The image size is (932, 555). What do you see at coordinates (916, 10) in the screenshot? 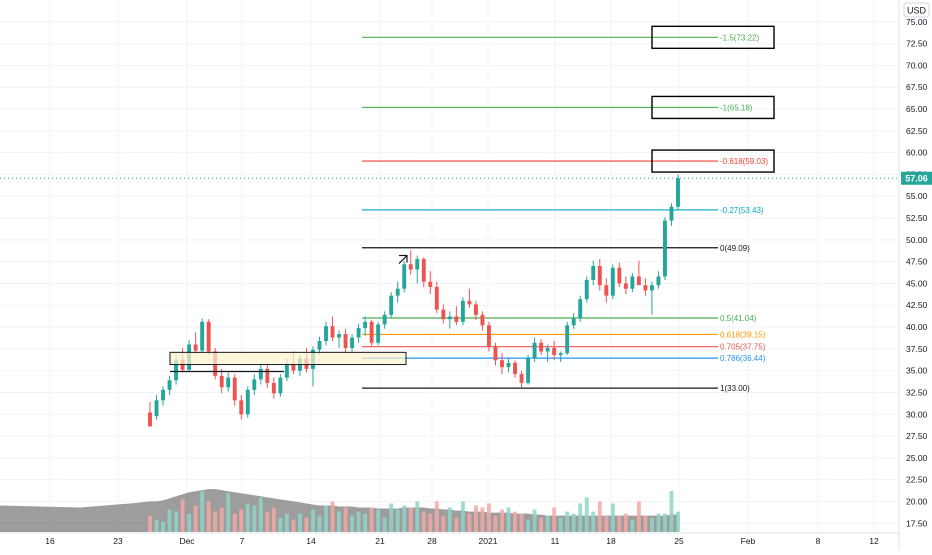
I see `currency-badge: USD` at bounding box center [916, 10].